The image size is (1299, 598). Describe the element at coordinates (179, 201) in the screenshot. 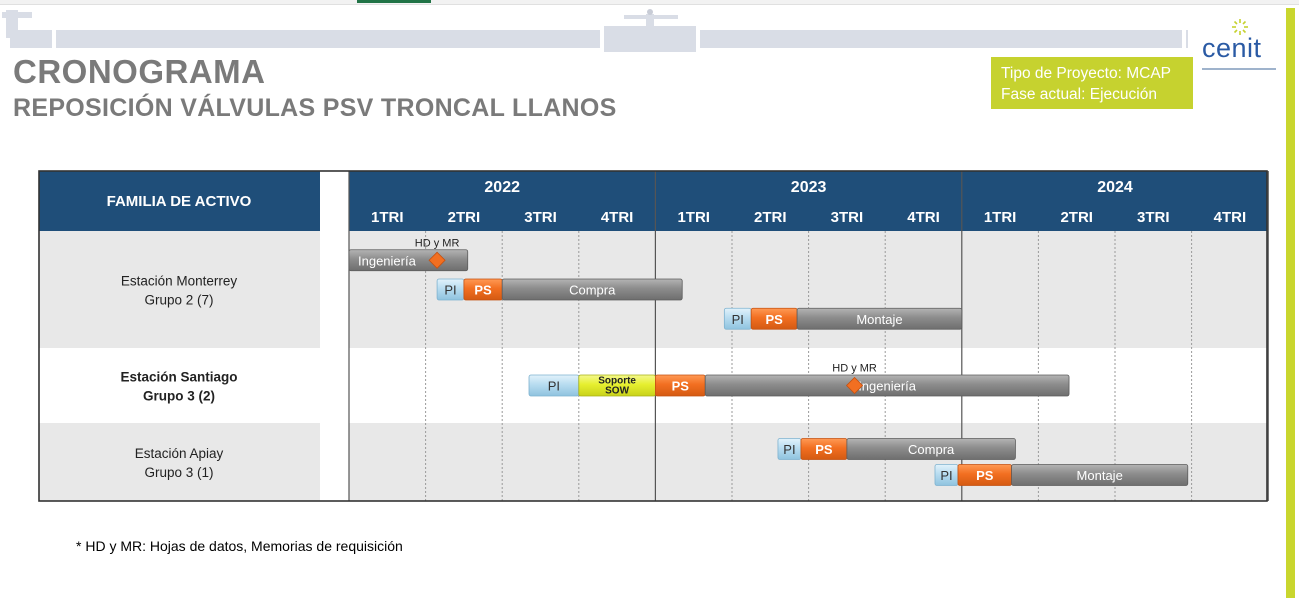

I see `row-header-label: FAMILIA DE ACTIVO` at that location.